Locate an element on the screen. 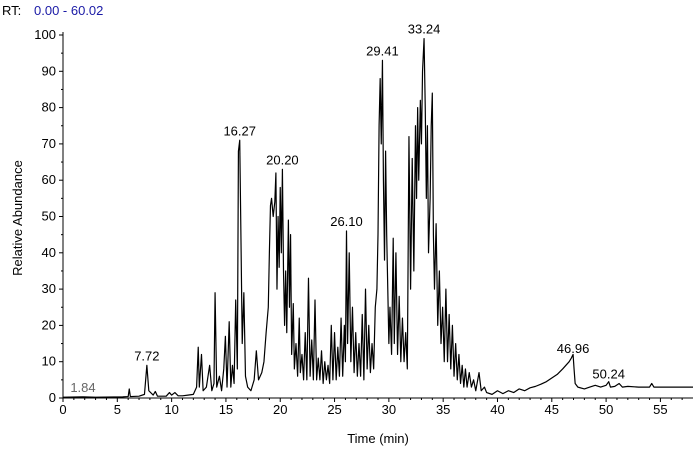  x-tick-label: 45 is located at coordinates (552, 409).